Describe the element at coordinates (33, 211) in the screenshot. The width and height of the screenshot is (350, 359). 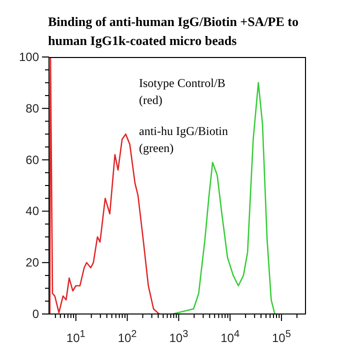
I see `y-tick-label: 40` at that location.